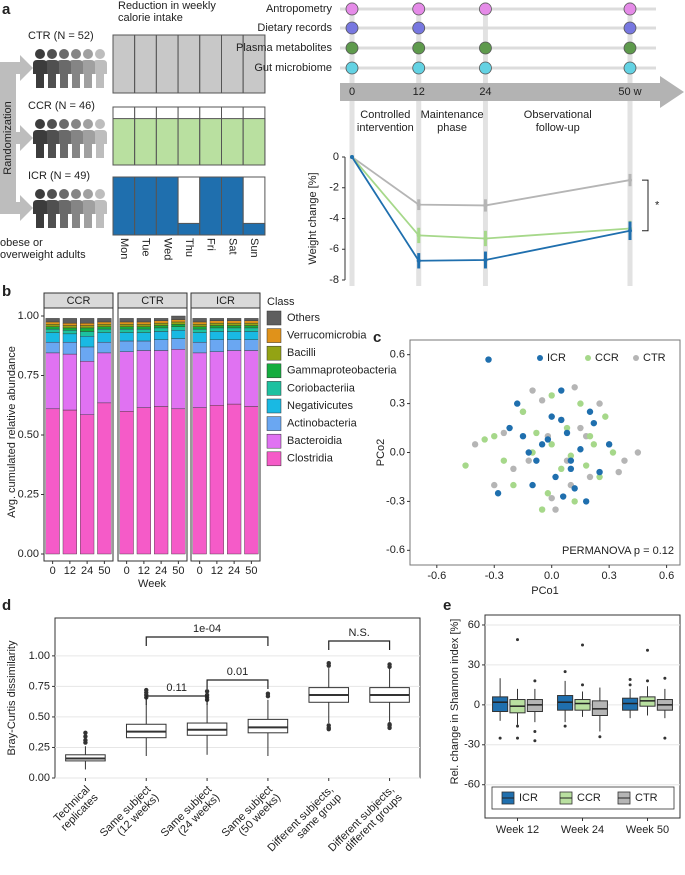 The image size is (685, 875). Describe the element at coordinates (6, 291) in the screenshot. I see `panel-label: b` at that location.